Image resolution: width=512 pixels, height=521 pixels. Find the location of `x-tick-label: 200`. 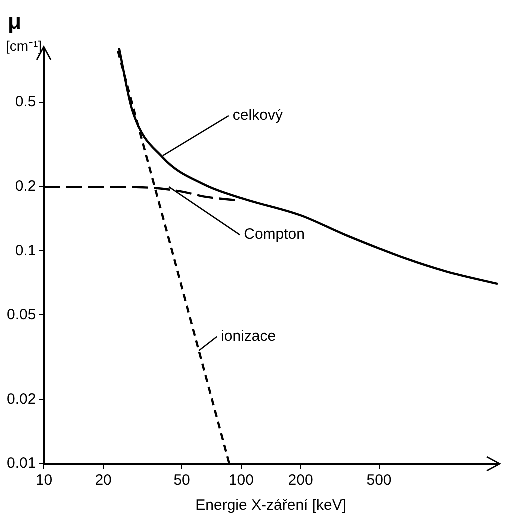

x-tick-label: 200 is located at coordinates (301, 481).